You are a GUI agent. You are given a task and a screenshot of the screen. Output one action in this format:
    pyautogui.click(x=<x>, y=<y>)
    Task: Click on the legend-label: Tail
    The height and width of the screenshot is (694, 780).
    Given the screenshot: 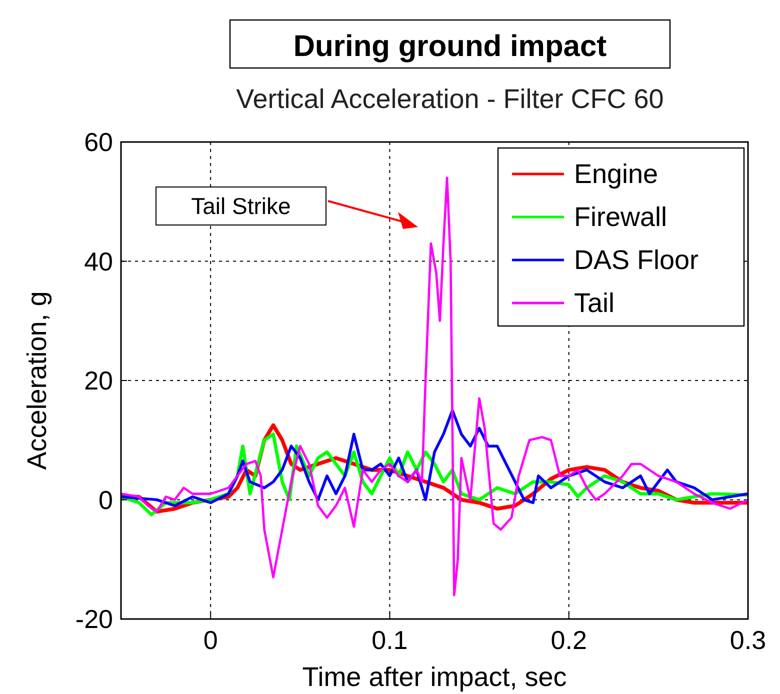 What is the action you would take?
    pyautogui.click(x=594, y=303)
    